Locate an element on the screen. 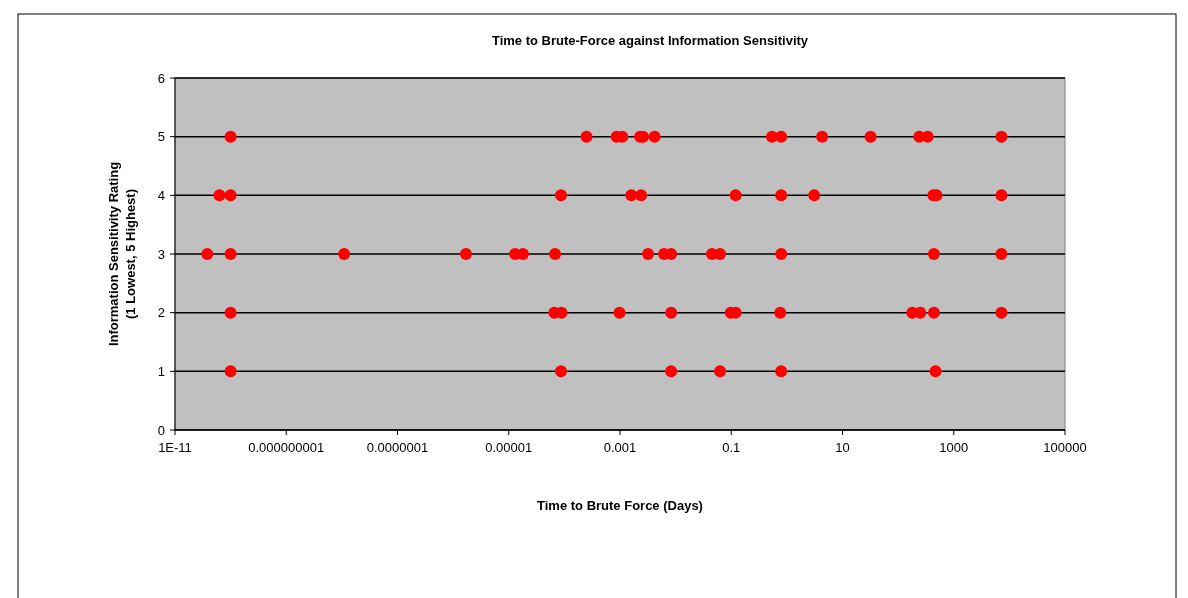 The image size is (1188, 598). y-tick-label: 1 is located at coordinates (161, 371).